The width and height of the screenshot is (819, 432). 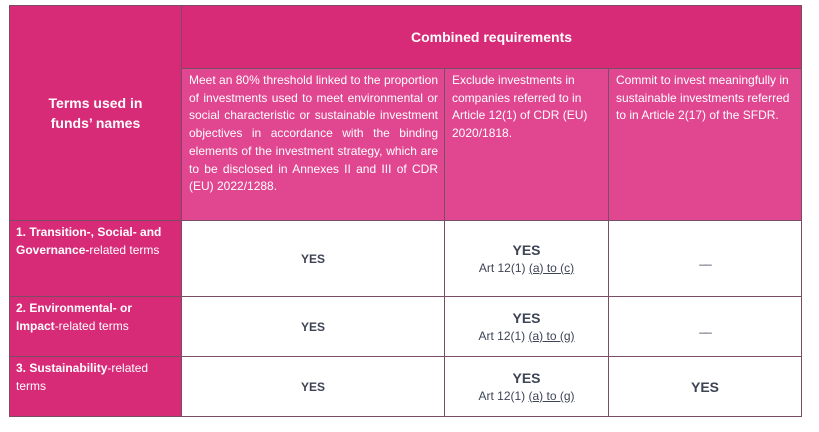 I want to click on row-label-bold: Transition-, Social- and Governance-, so click(x=89, y=241).